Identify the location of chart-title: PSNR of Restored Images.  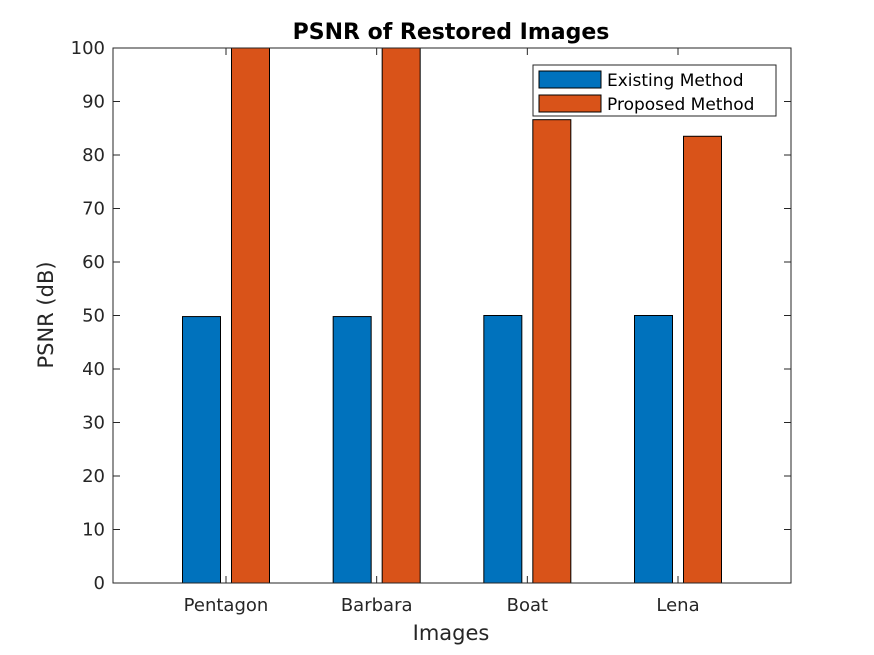
(451, 32).